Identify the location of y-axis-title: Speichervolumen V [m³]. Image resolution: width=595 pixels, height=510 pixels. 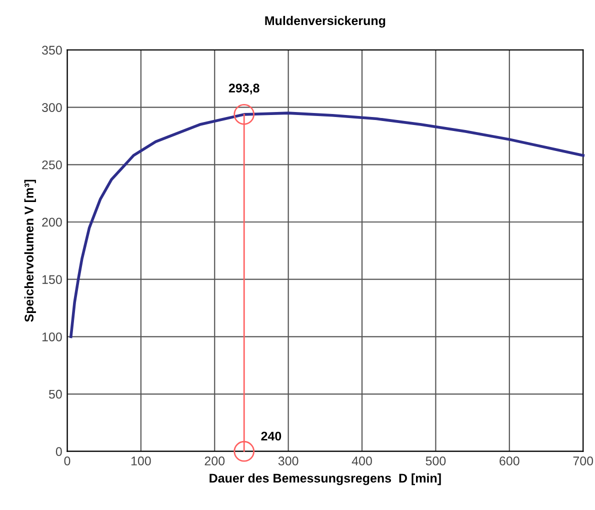
(30, 251).